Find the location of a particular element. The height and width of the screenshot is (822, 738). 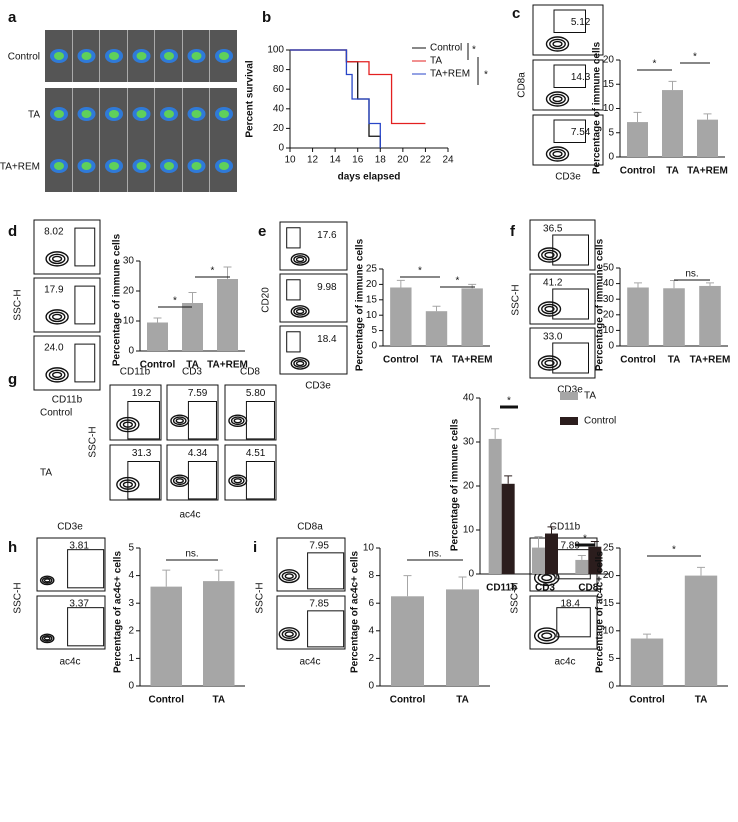

gate-value: 3.37 is located at coordinates (79, 604).